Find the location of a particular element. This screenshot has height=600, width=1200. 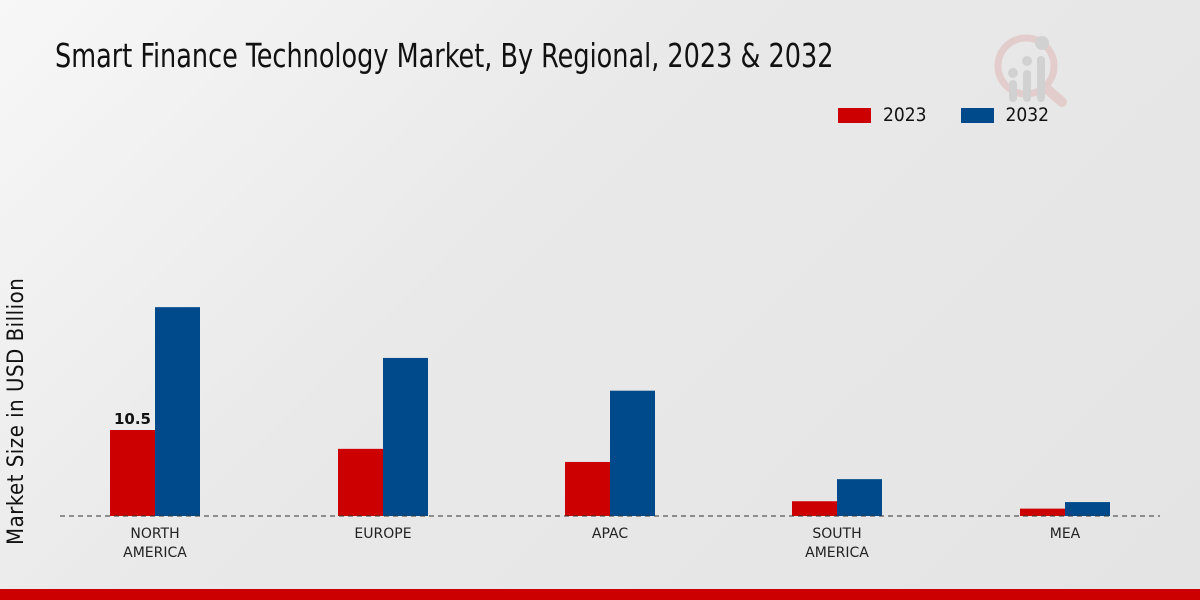

bottom-bar is located at coordinates (600, 594).